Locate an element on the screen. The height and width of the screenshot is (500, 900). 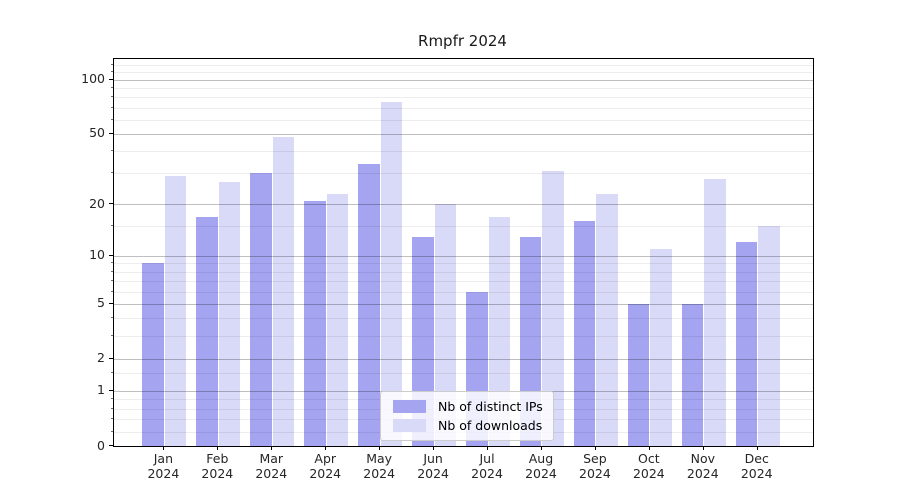
legend-item-downloads: Nb of downloads is located at coordinates (468, 425).